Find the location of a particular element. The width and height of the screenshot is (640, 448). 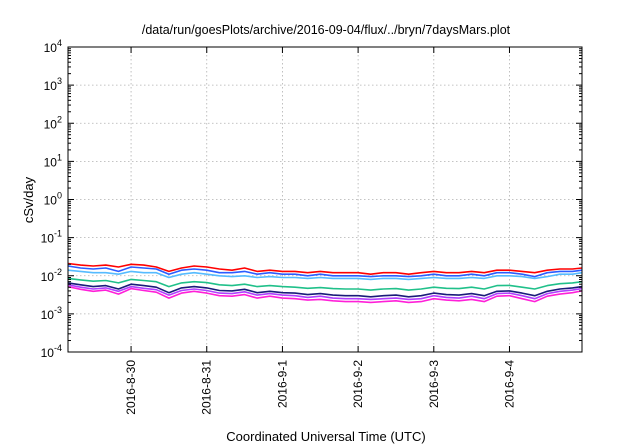

x-tick-label: 2016-9-1 is located at coordinates (282, 384).